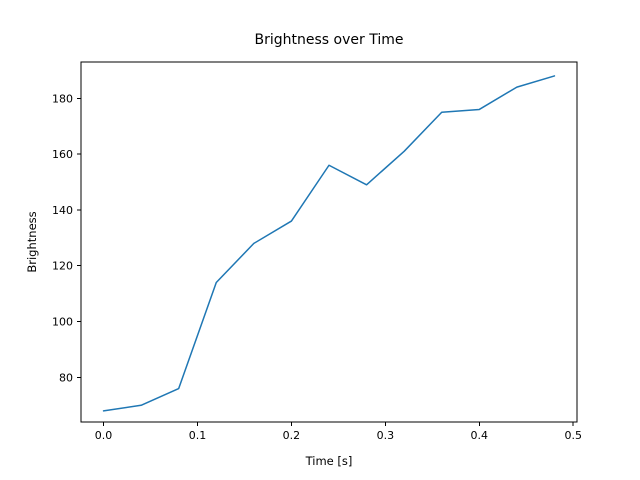 This screenshot has height=480, width=640. I want to click on y-tick-label: 160, so click(62, 154).